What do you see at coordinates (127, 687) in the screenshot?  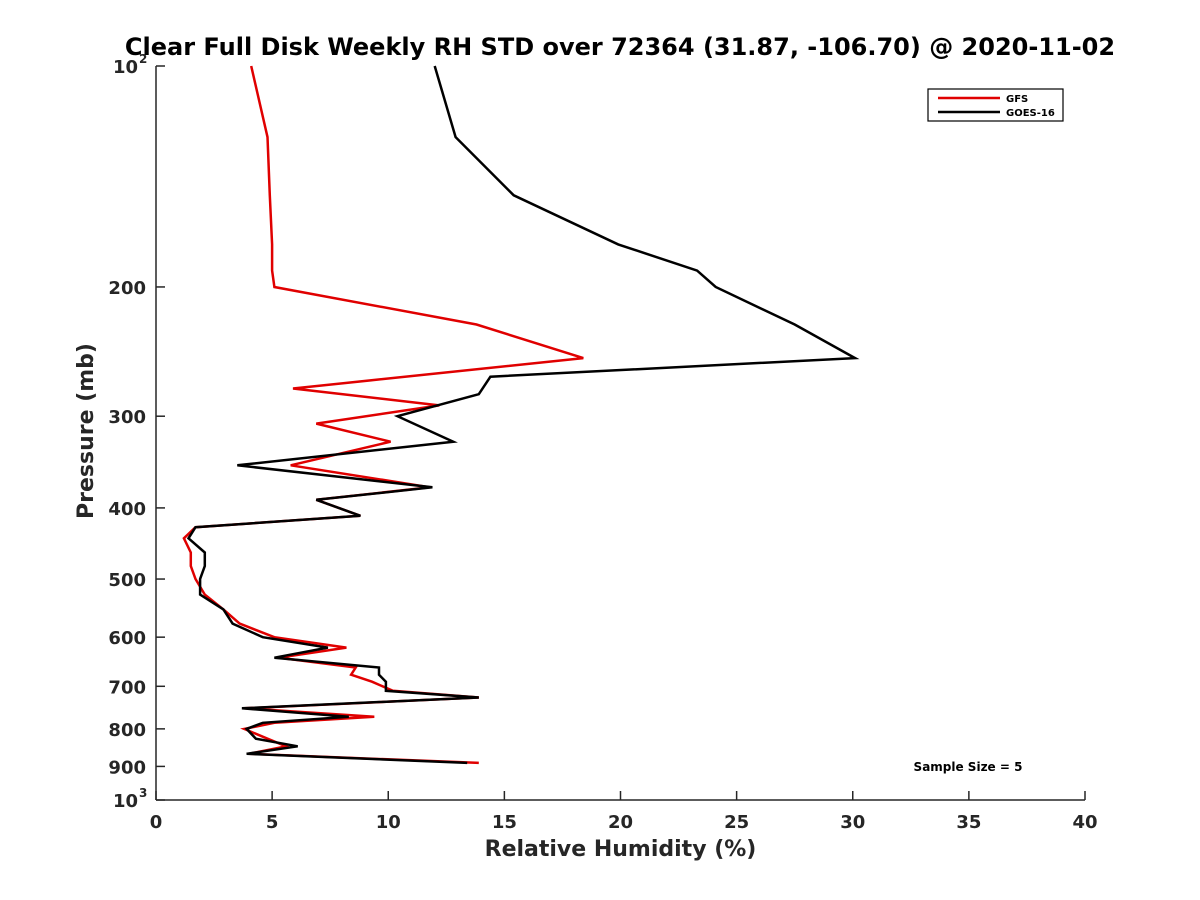 I see `y-tick-label: 700` at bounding box center [127, 687].